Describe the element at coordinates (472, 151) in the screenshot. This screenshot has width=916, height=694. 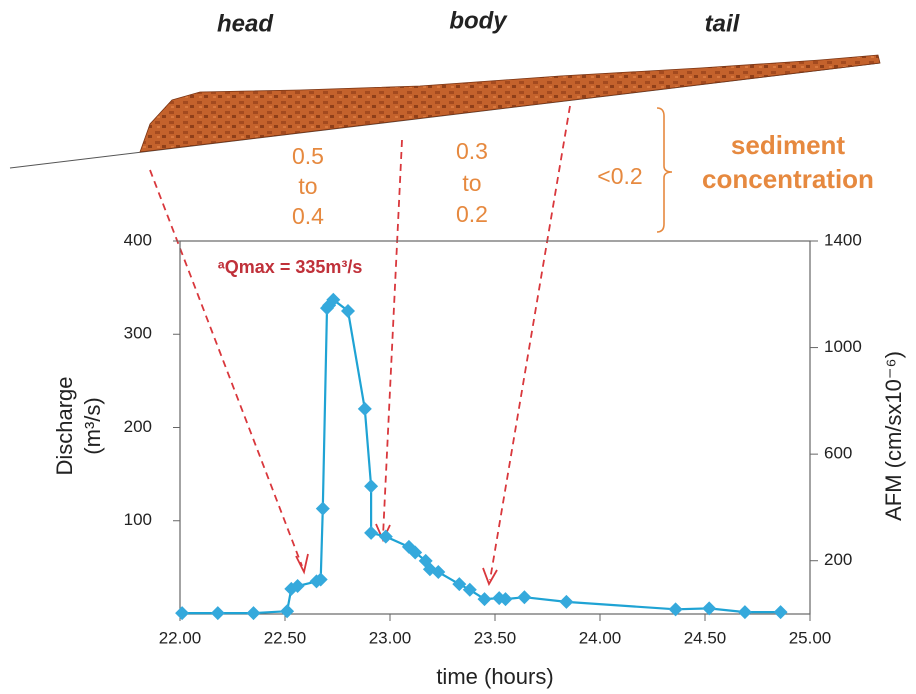
I see `conc-label: 0.3` at that location.